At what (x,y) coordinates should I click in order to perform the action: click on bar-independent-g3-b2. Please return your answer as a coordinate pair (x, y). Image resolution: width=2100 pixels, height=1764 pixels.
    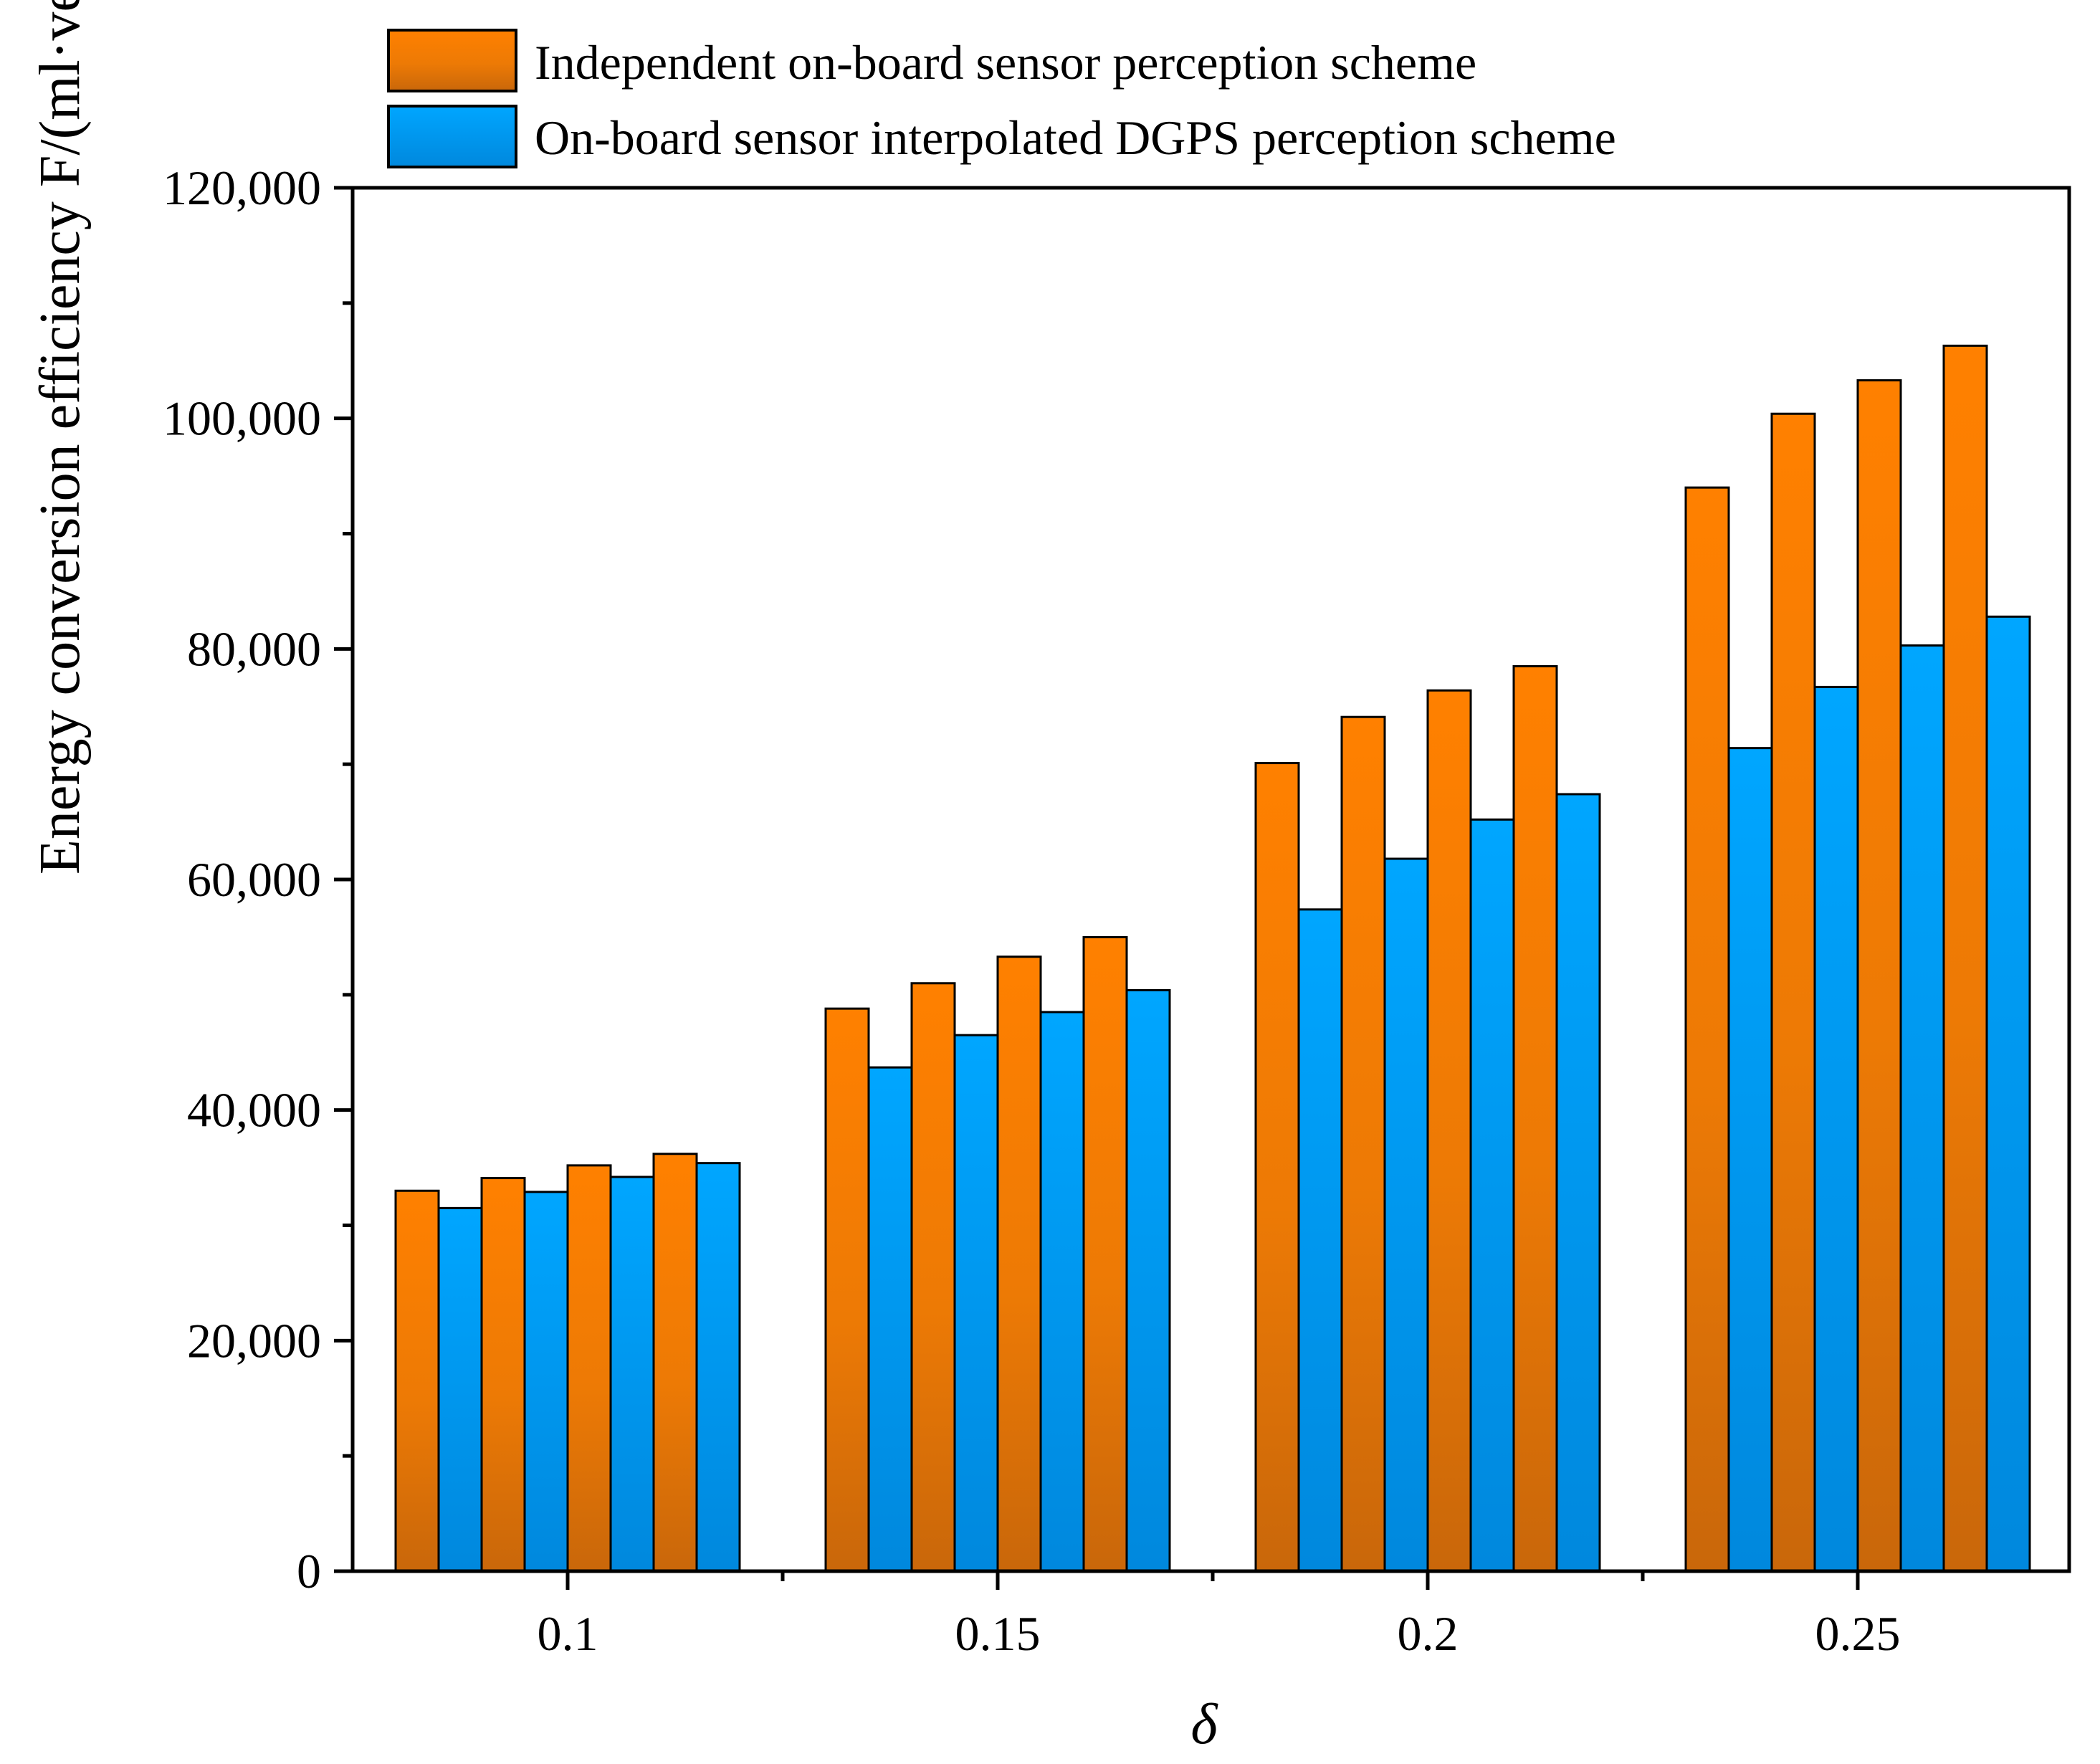
    Looking at the image, I should click on (1363, 1144).